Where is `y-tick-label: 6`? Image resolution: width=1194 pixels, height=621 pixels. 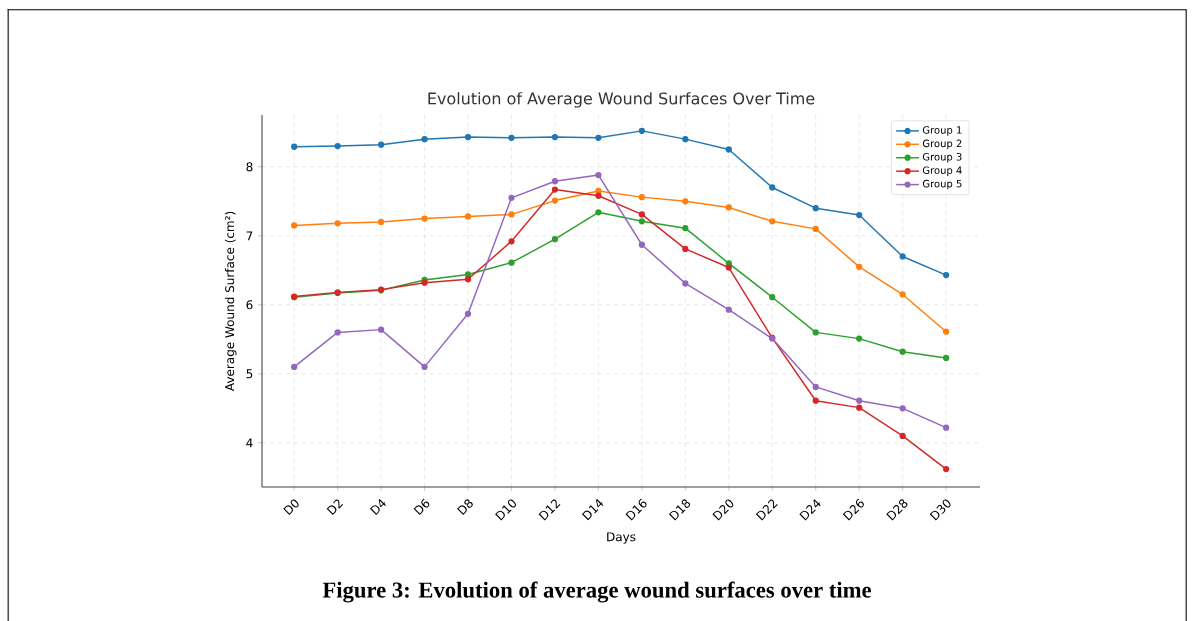 y-tick-label: 6 is located at coordinates (249, 305).